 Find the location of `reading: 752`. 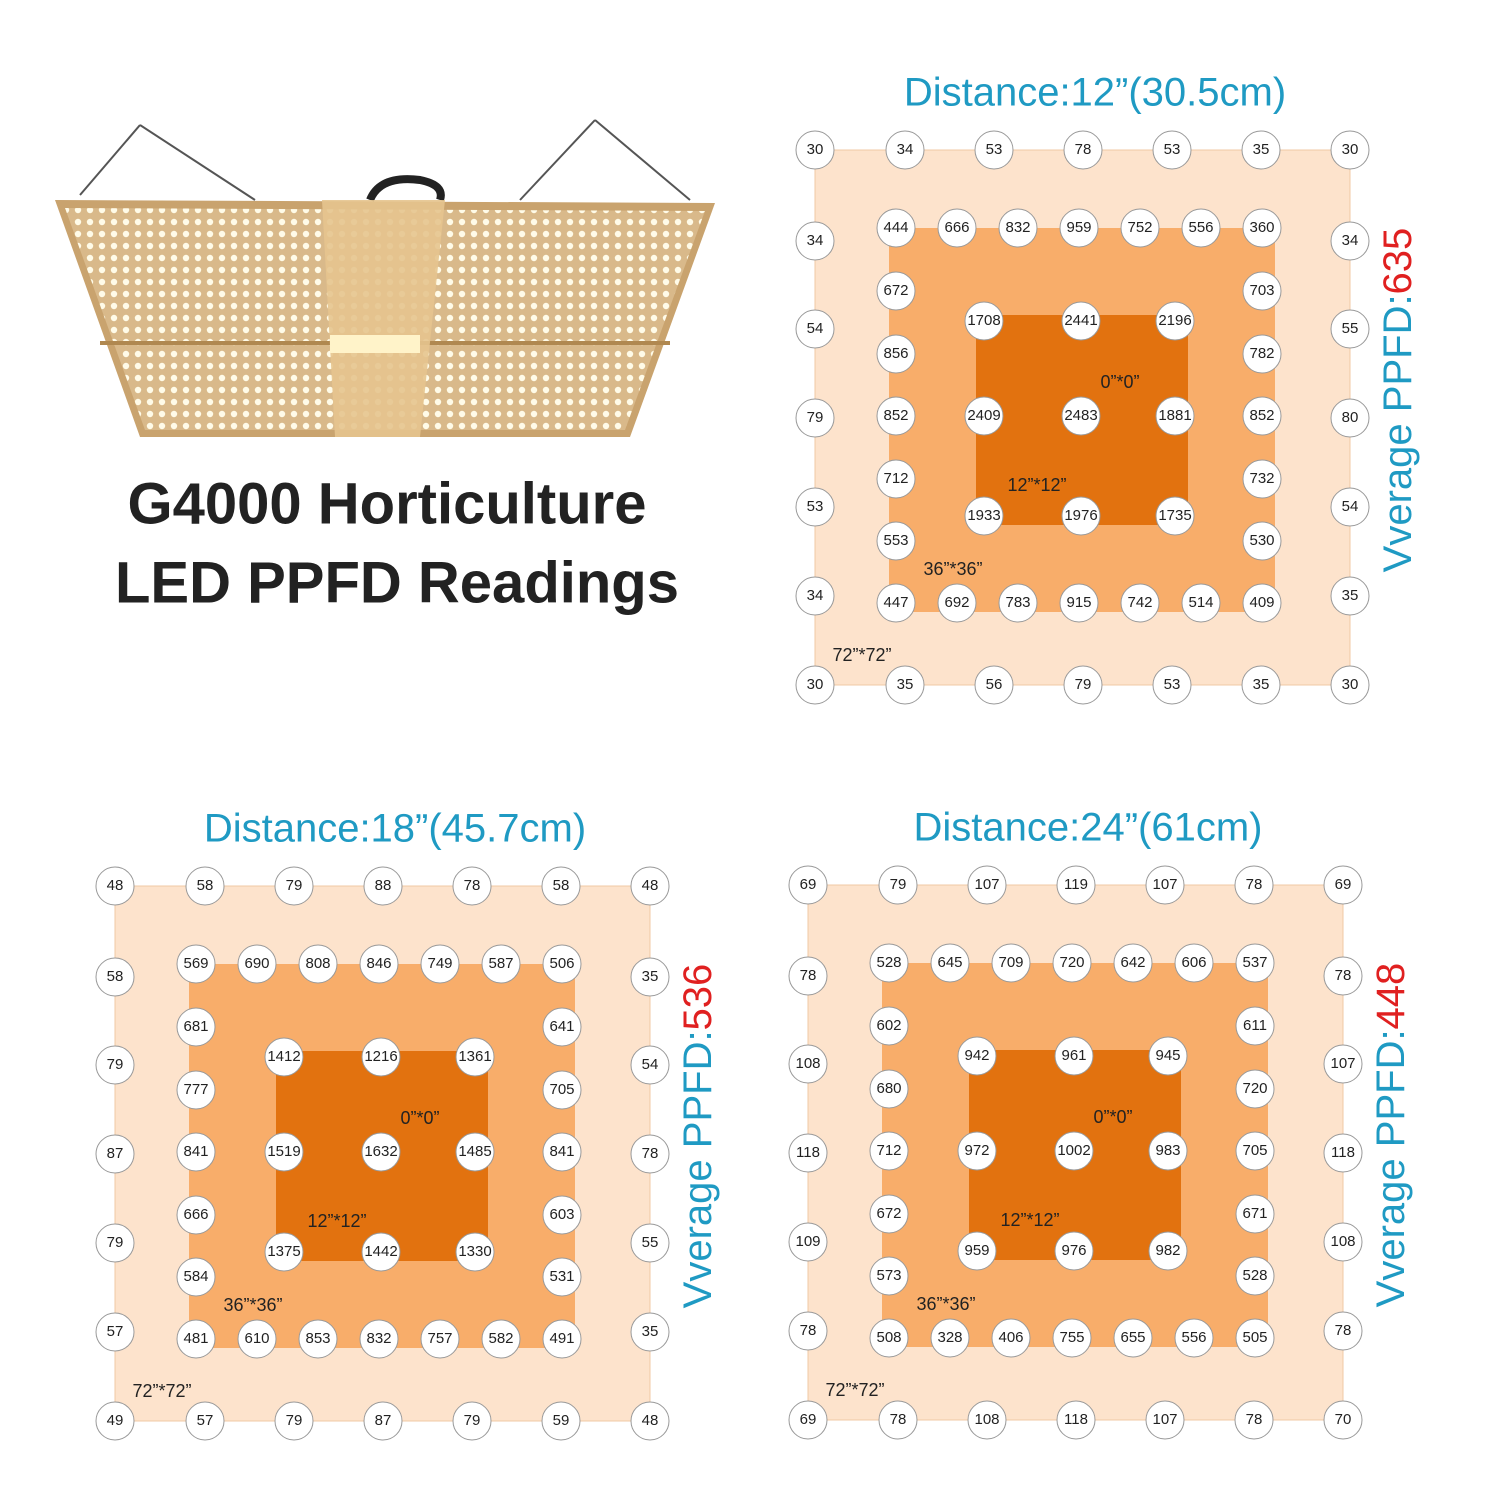

reading: 752 is located at coordinates (1139, 227).